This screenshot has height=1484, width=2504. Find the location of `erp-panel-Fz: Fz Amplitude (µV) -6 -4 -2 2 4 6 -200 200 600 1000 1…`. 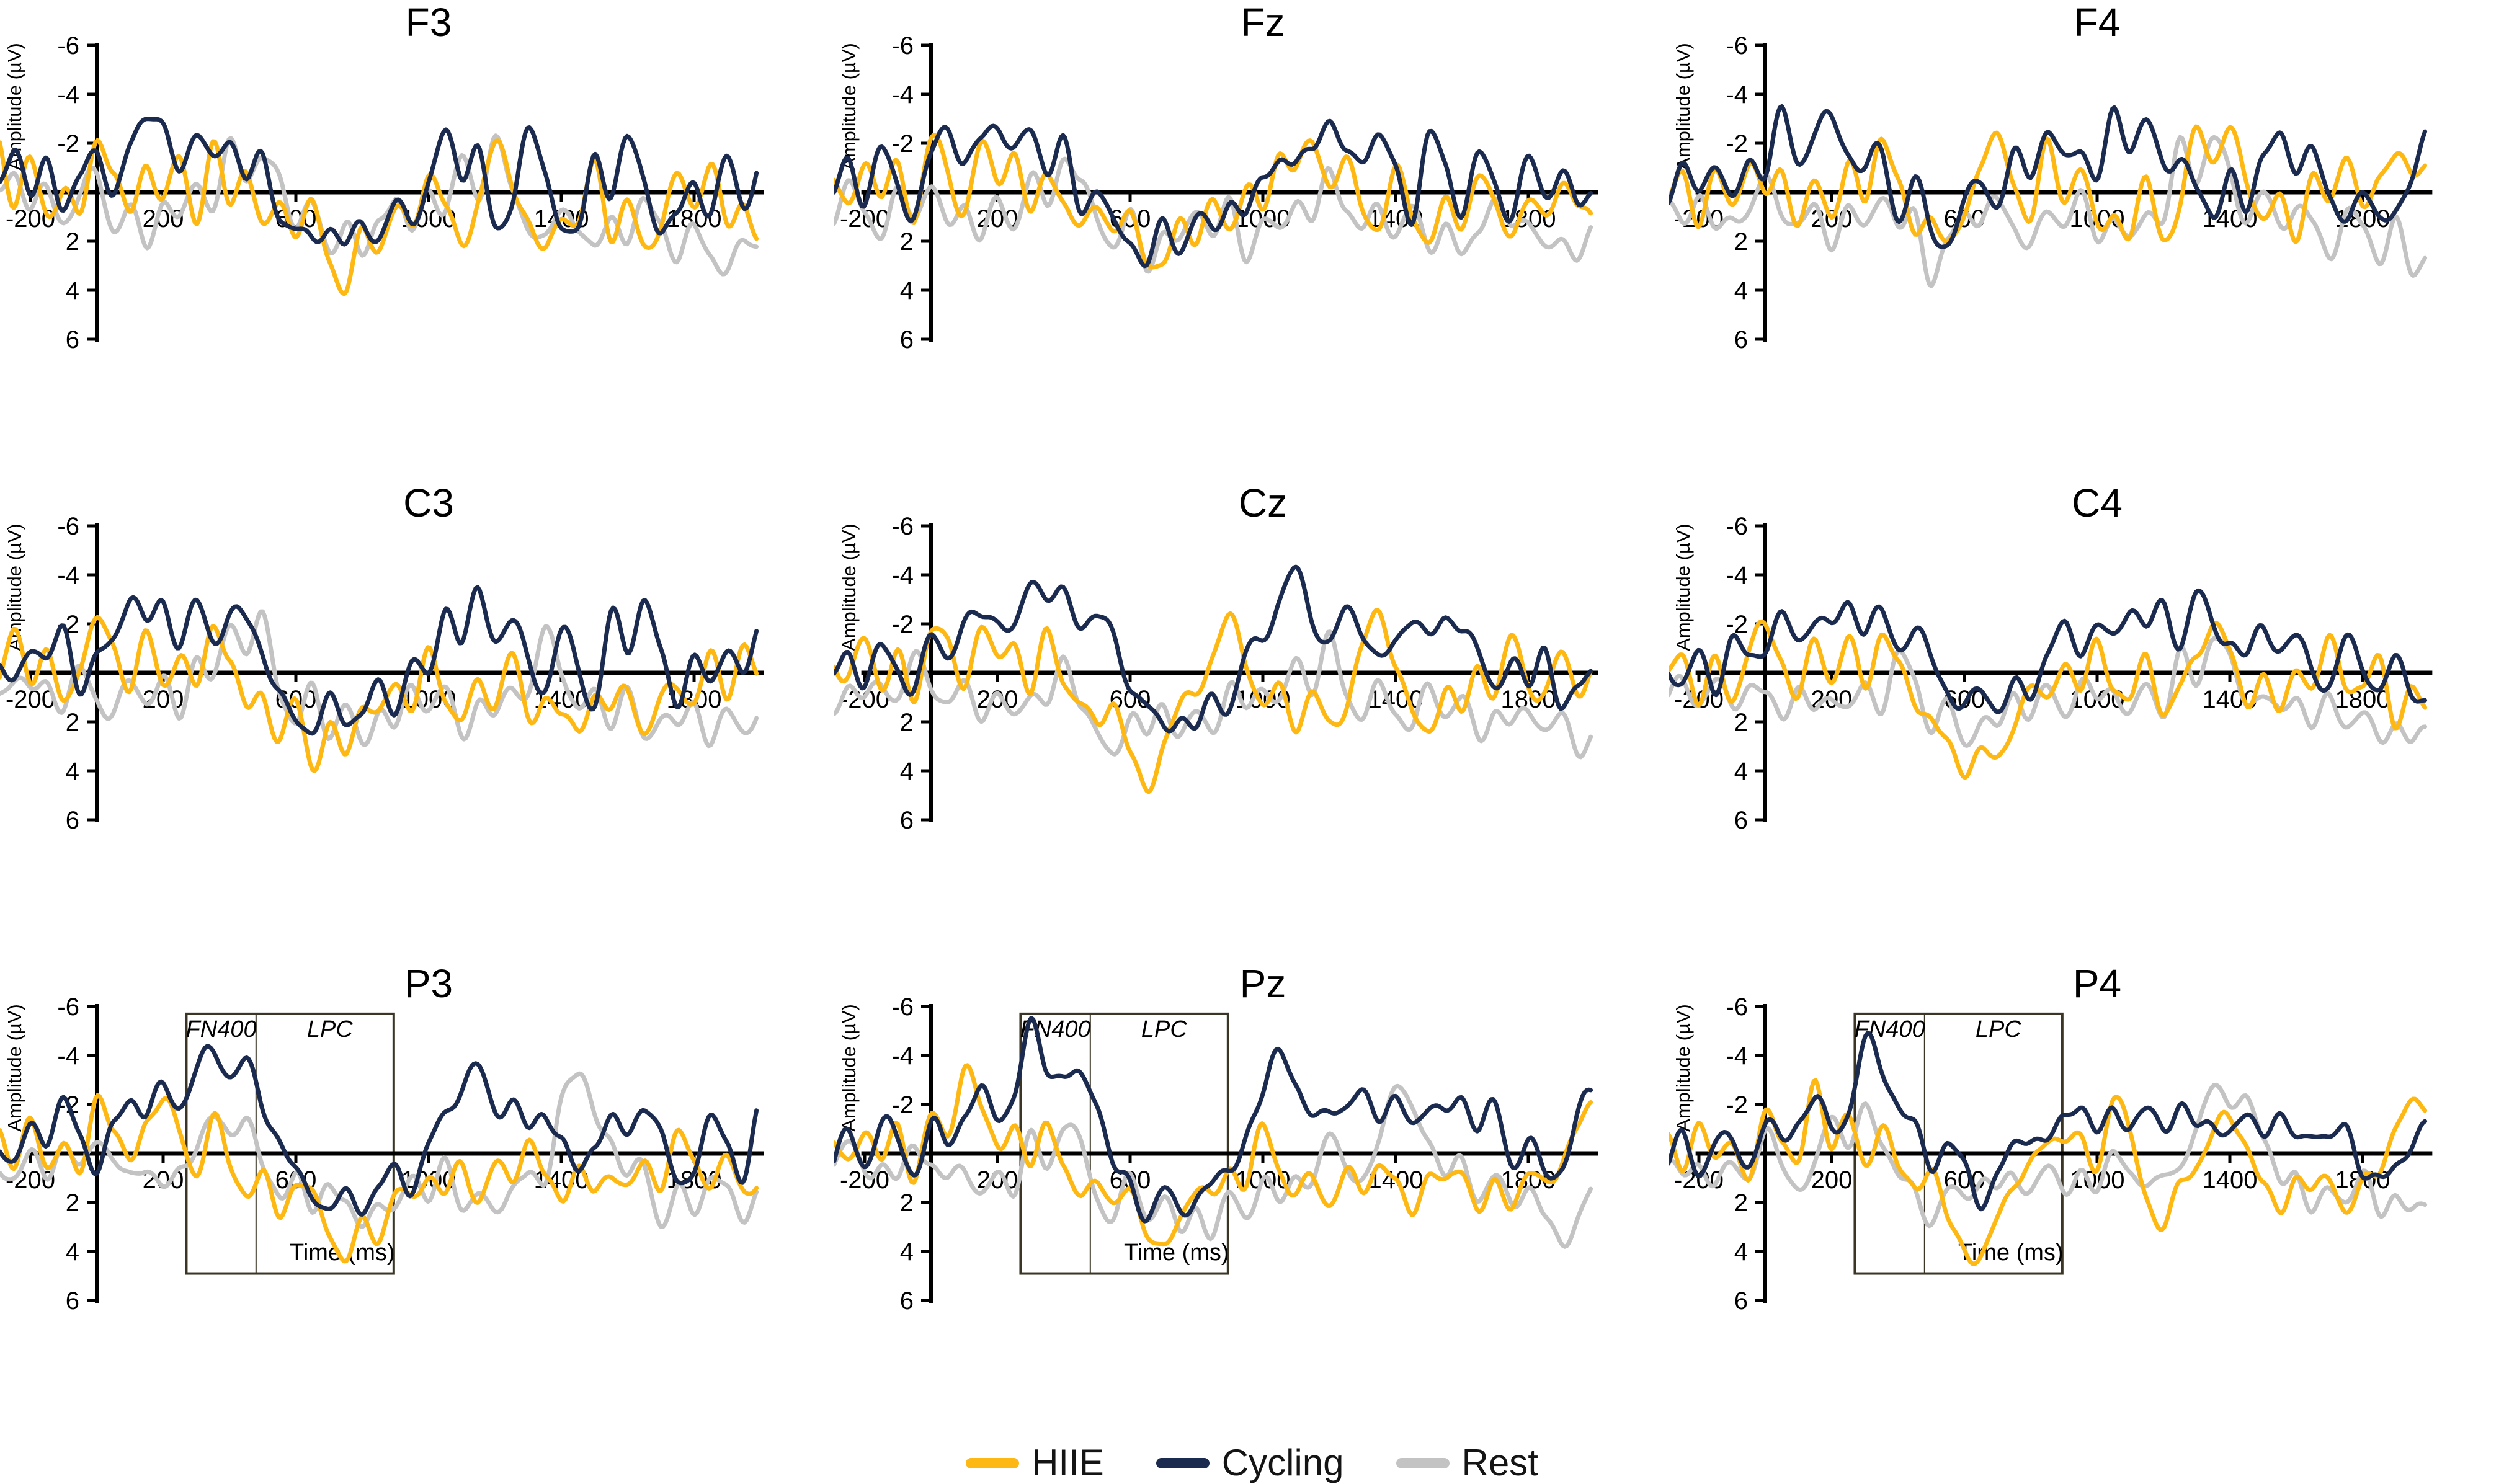

erp-panel-Fz: Fz Amplitude (µV) -6 -4 -2 2 4 6 -200 200 600 1000 1… is located at coordinates (1252, 240).